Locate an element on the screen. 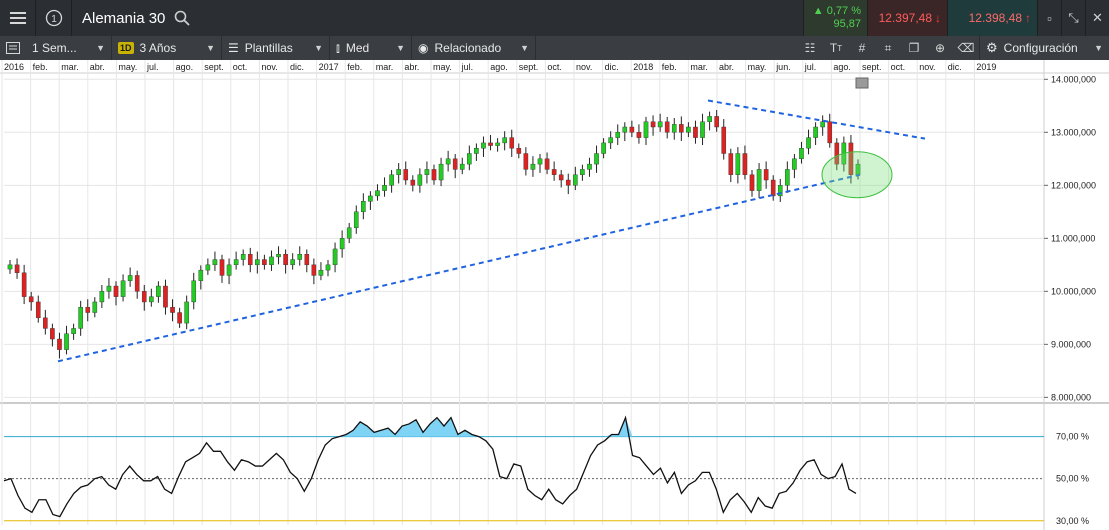 This screenshot has width=1109, height=530. close-icon: ✕ is located at coordinates (1097, 18).